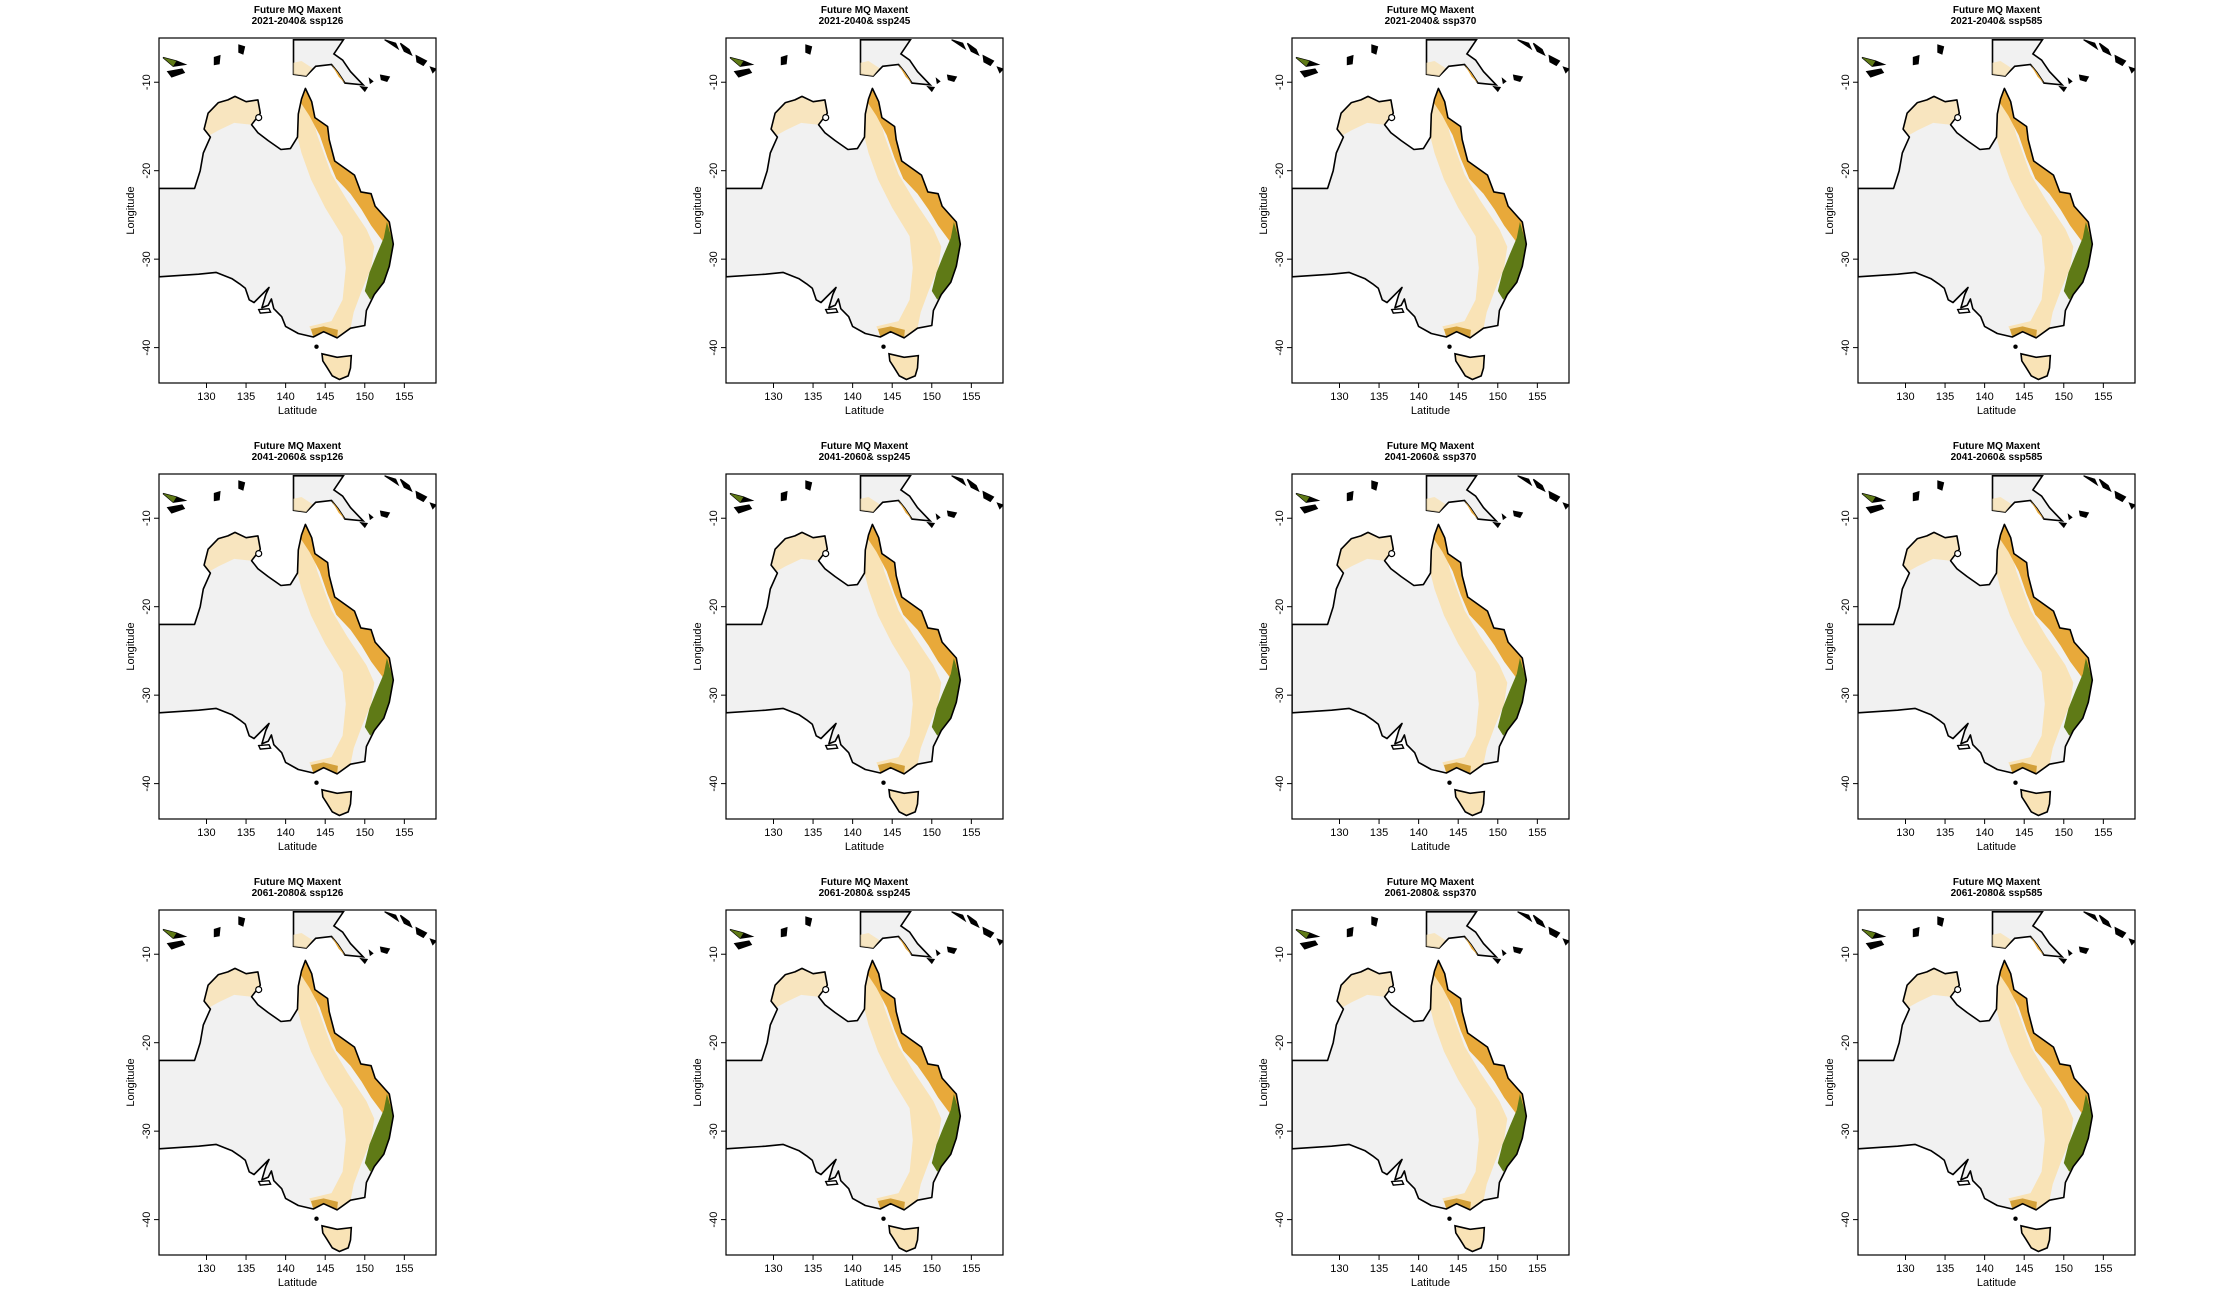  Describe the element at coordinates (1365, 552) in the screenshot. I see `suitability-north` at that location.